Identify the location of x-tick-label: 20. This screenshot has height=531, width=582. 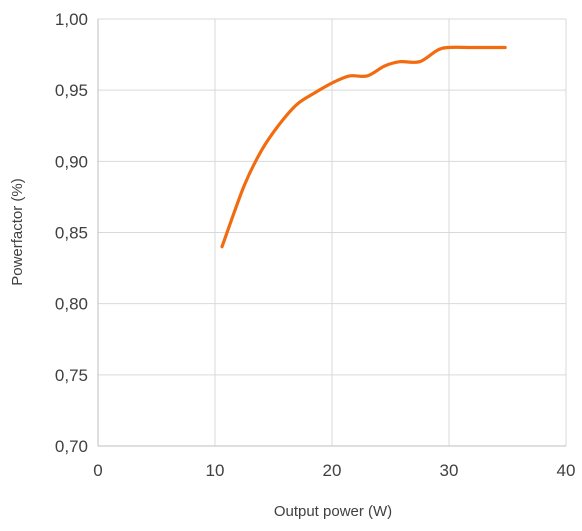
(332, 470).